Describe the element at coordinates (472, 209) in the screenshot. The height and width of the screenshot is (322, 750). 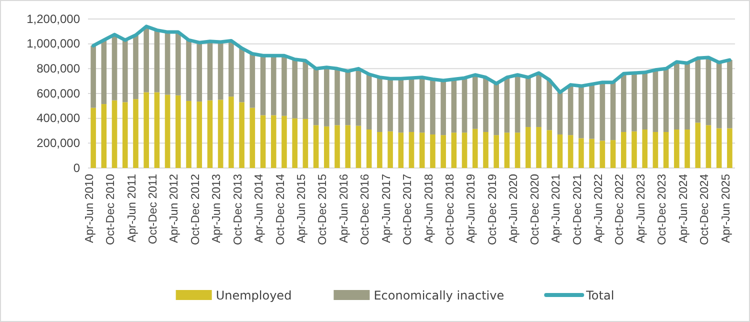
I see `x-tick-label: Apr-Jun 2019` at that location.